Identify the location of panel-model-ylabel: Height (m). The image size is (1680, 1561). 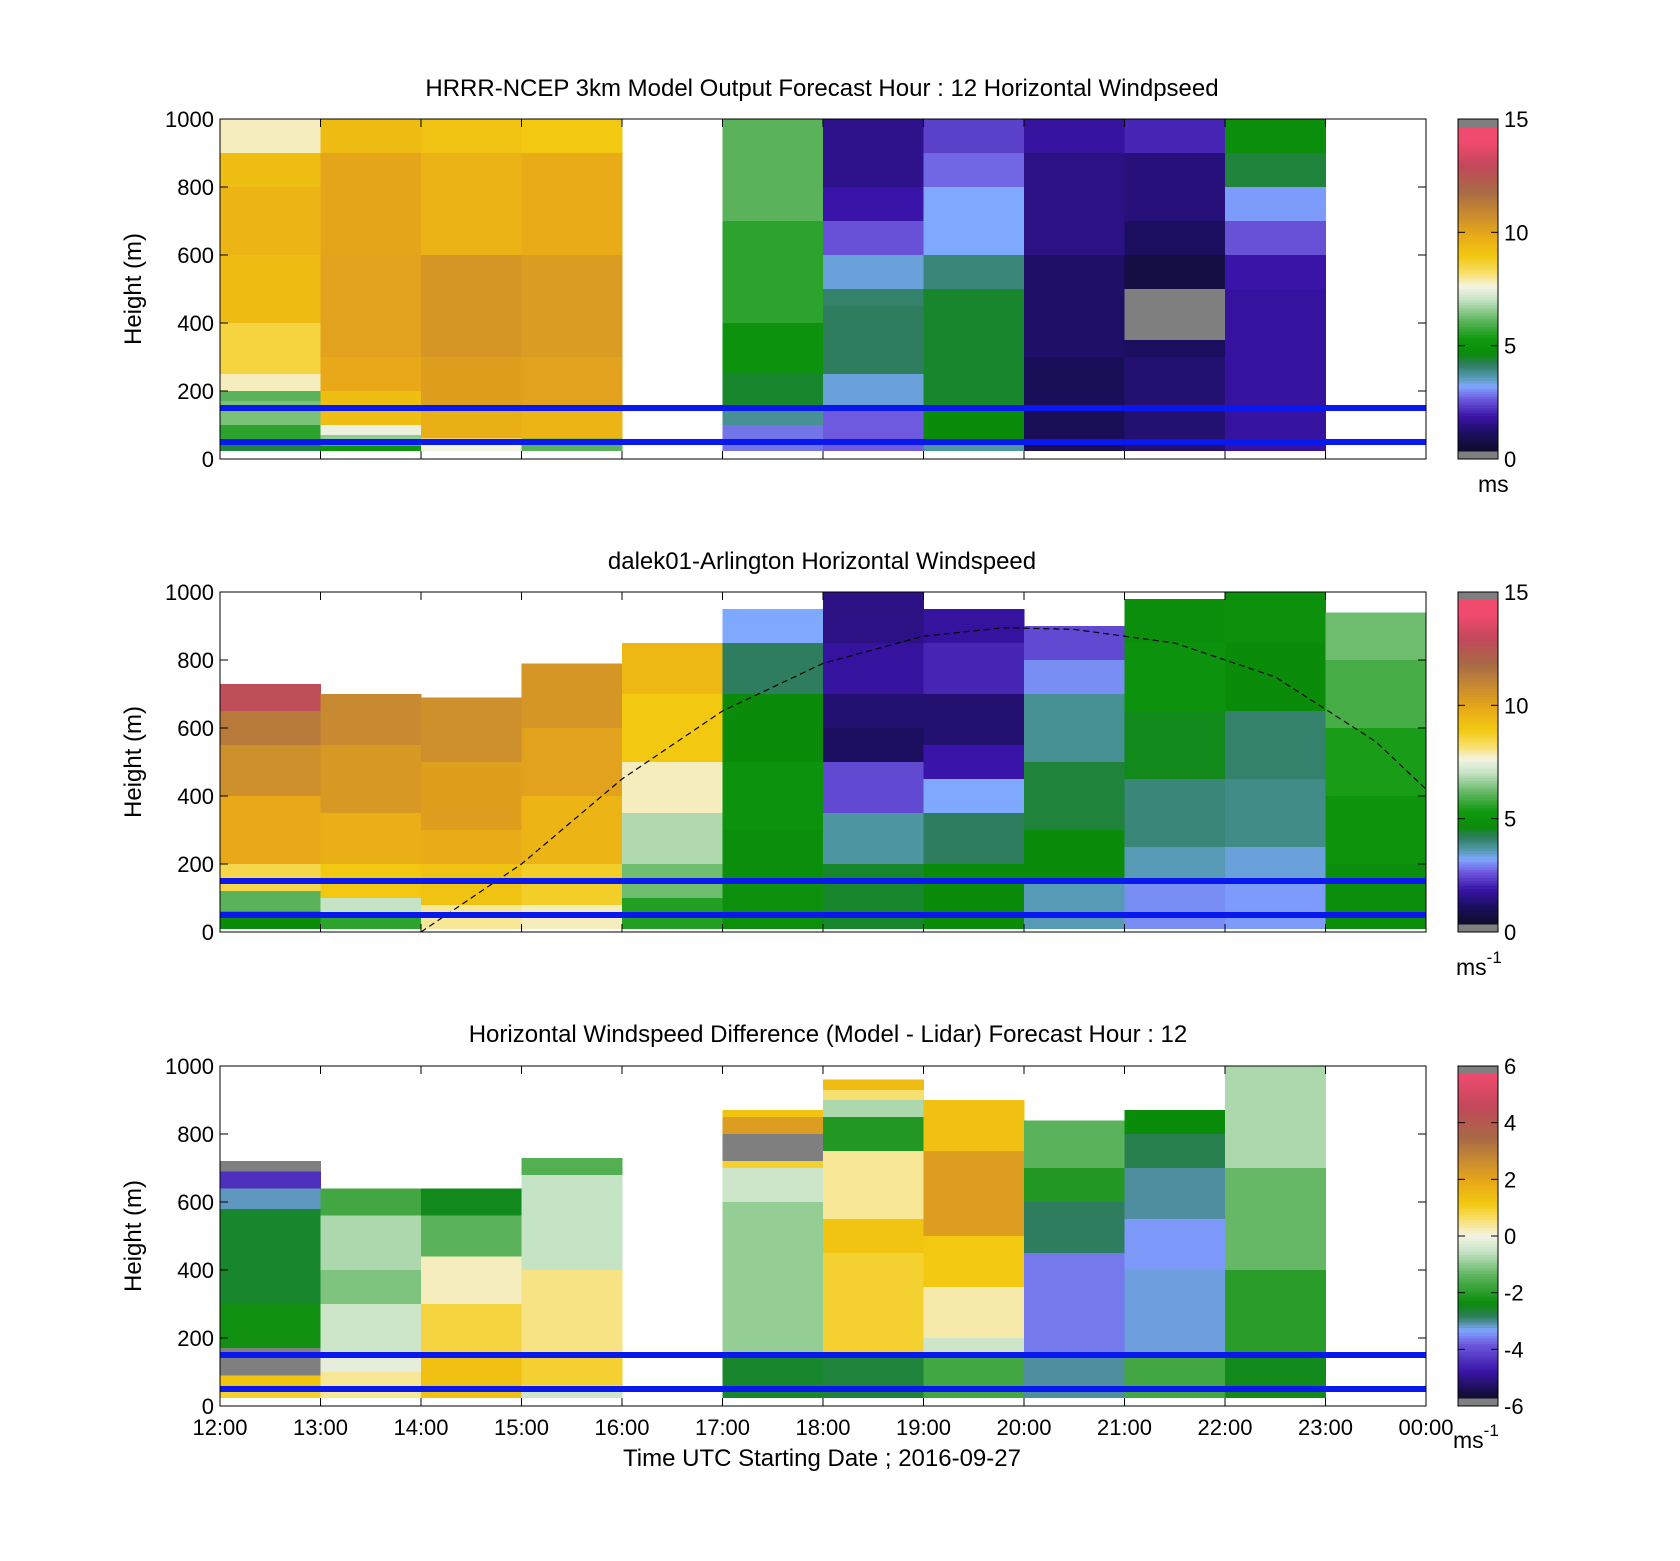
(133, 289).